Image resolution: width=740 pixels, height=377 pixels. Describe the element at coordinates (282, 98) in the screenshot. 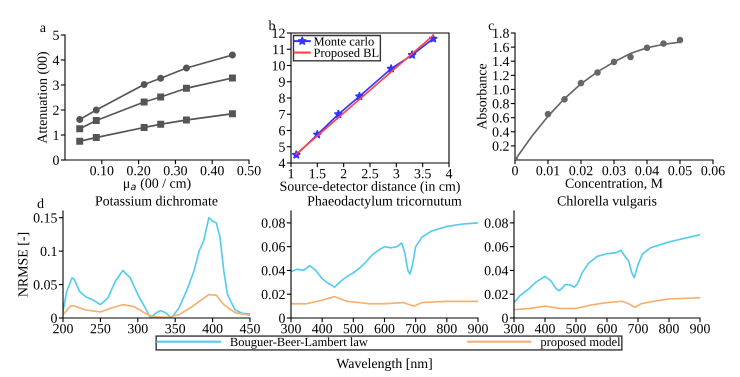

I see `y-tick-label: 8` at that location.